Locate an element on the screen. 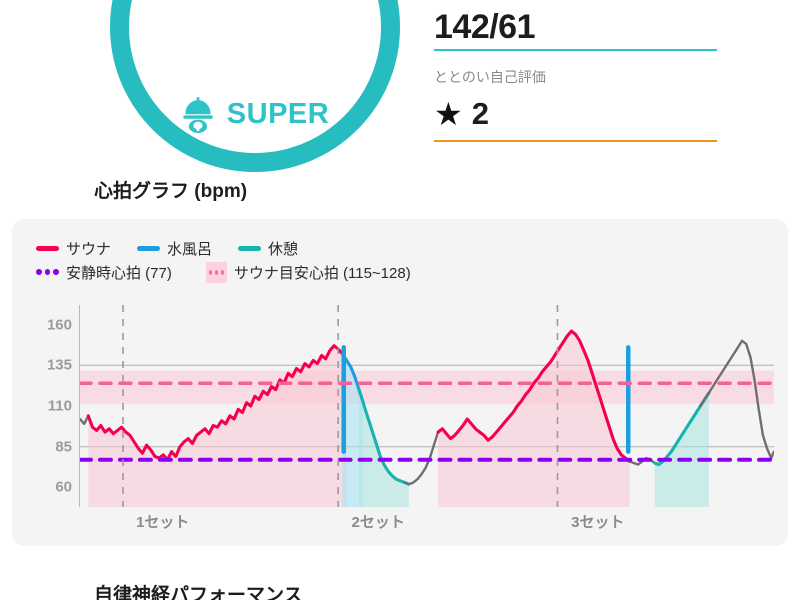  self-rating-value-row: ★ 2 is located at coordinates (599, 114).